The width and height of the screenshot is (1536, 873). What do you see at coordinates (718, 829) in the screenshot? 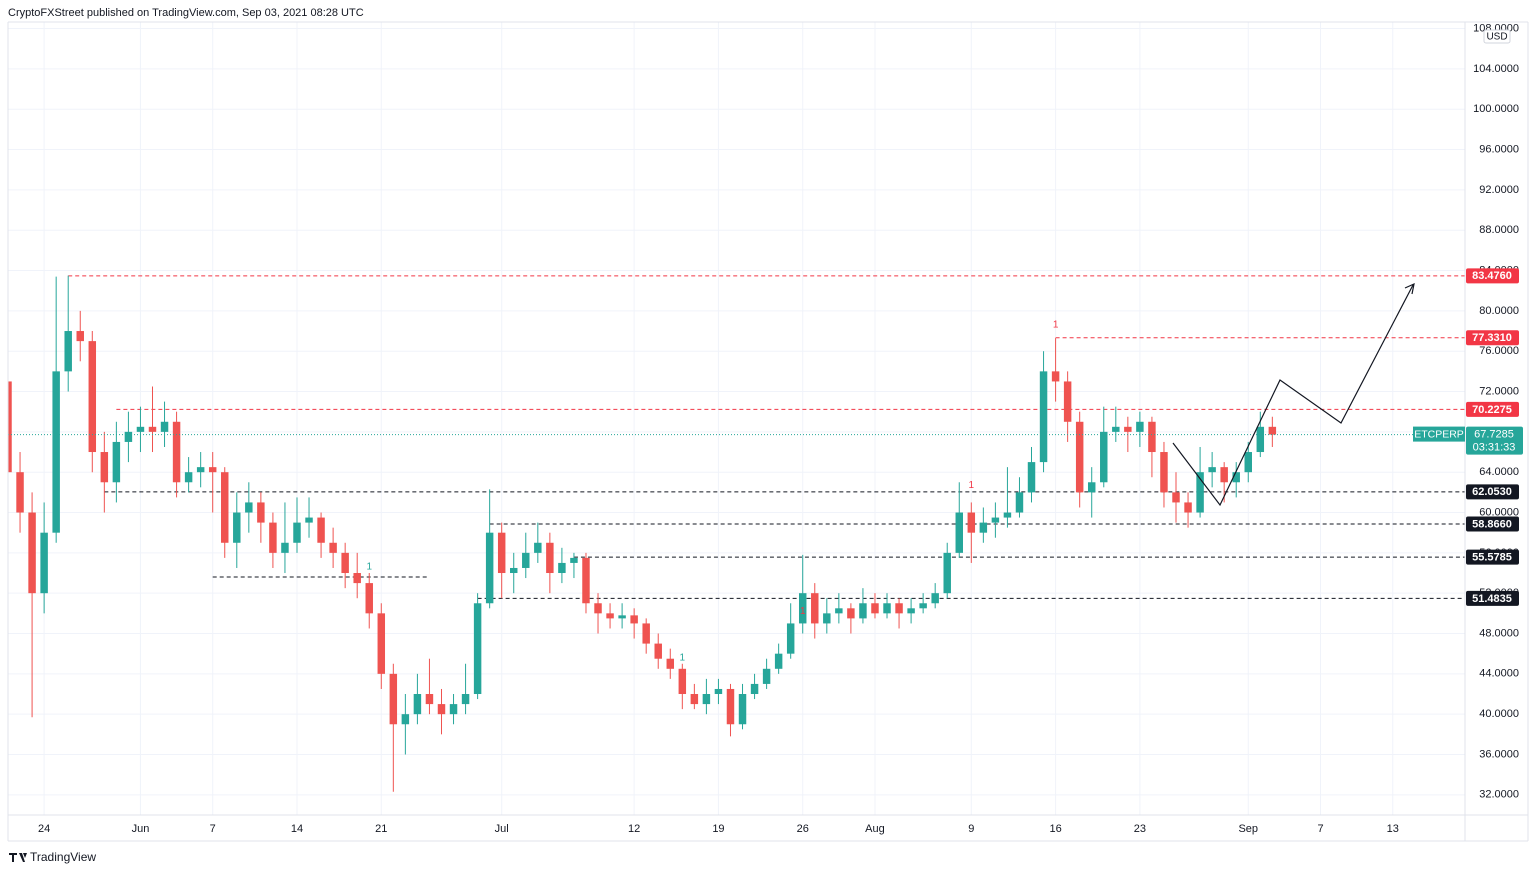
I see `x-tick-label: 19` at bounding box center [718, 829].